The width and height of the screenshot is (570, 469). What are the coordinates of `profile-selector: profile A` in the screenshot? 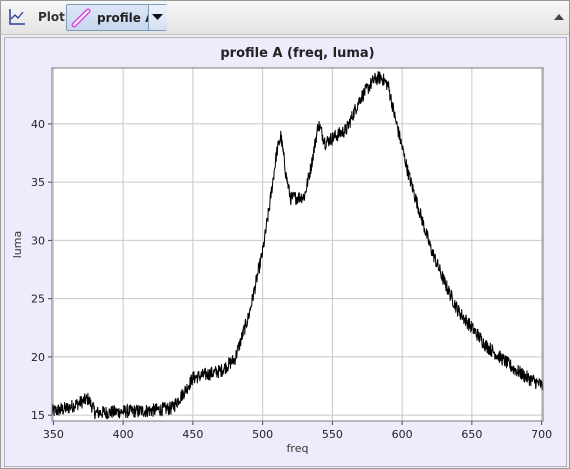 It's located at (116, 17).